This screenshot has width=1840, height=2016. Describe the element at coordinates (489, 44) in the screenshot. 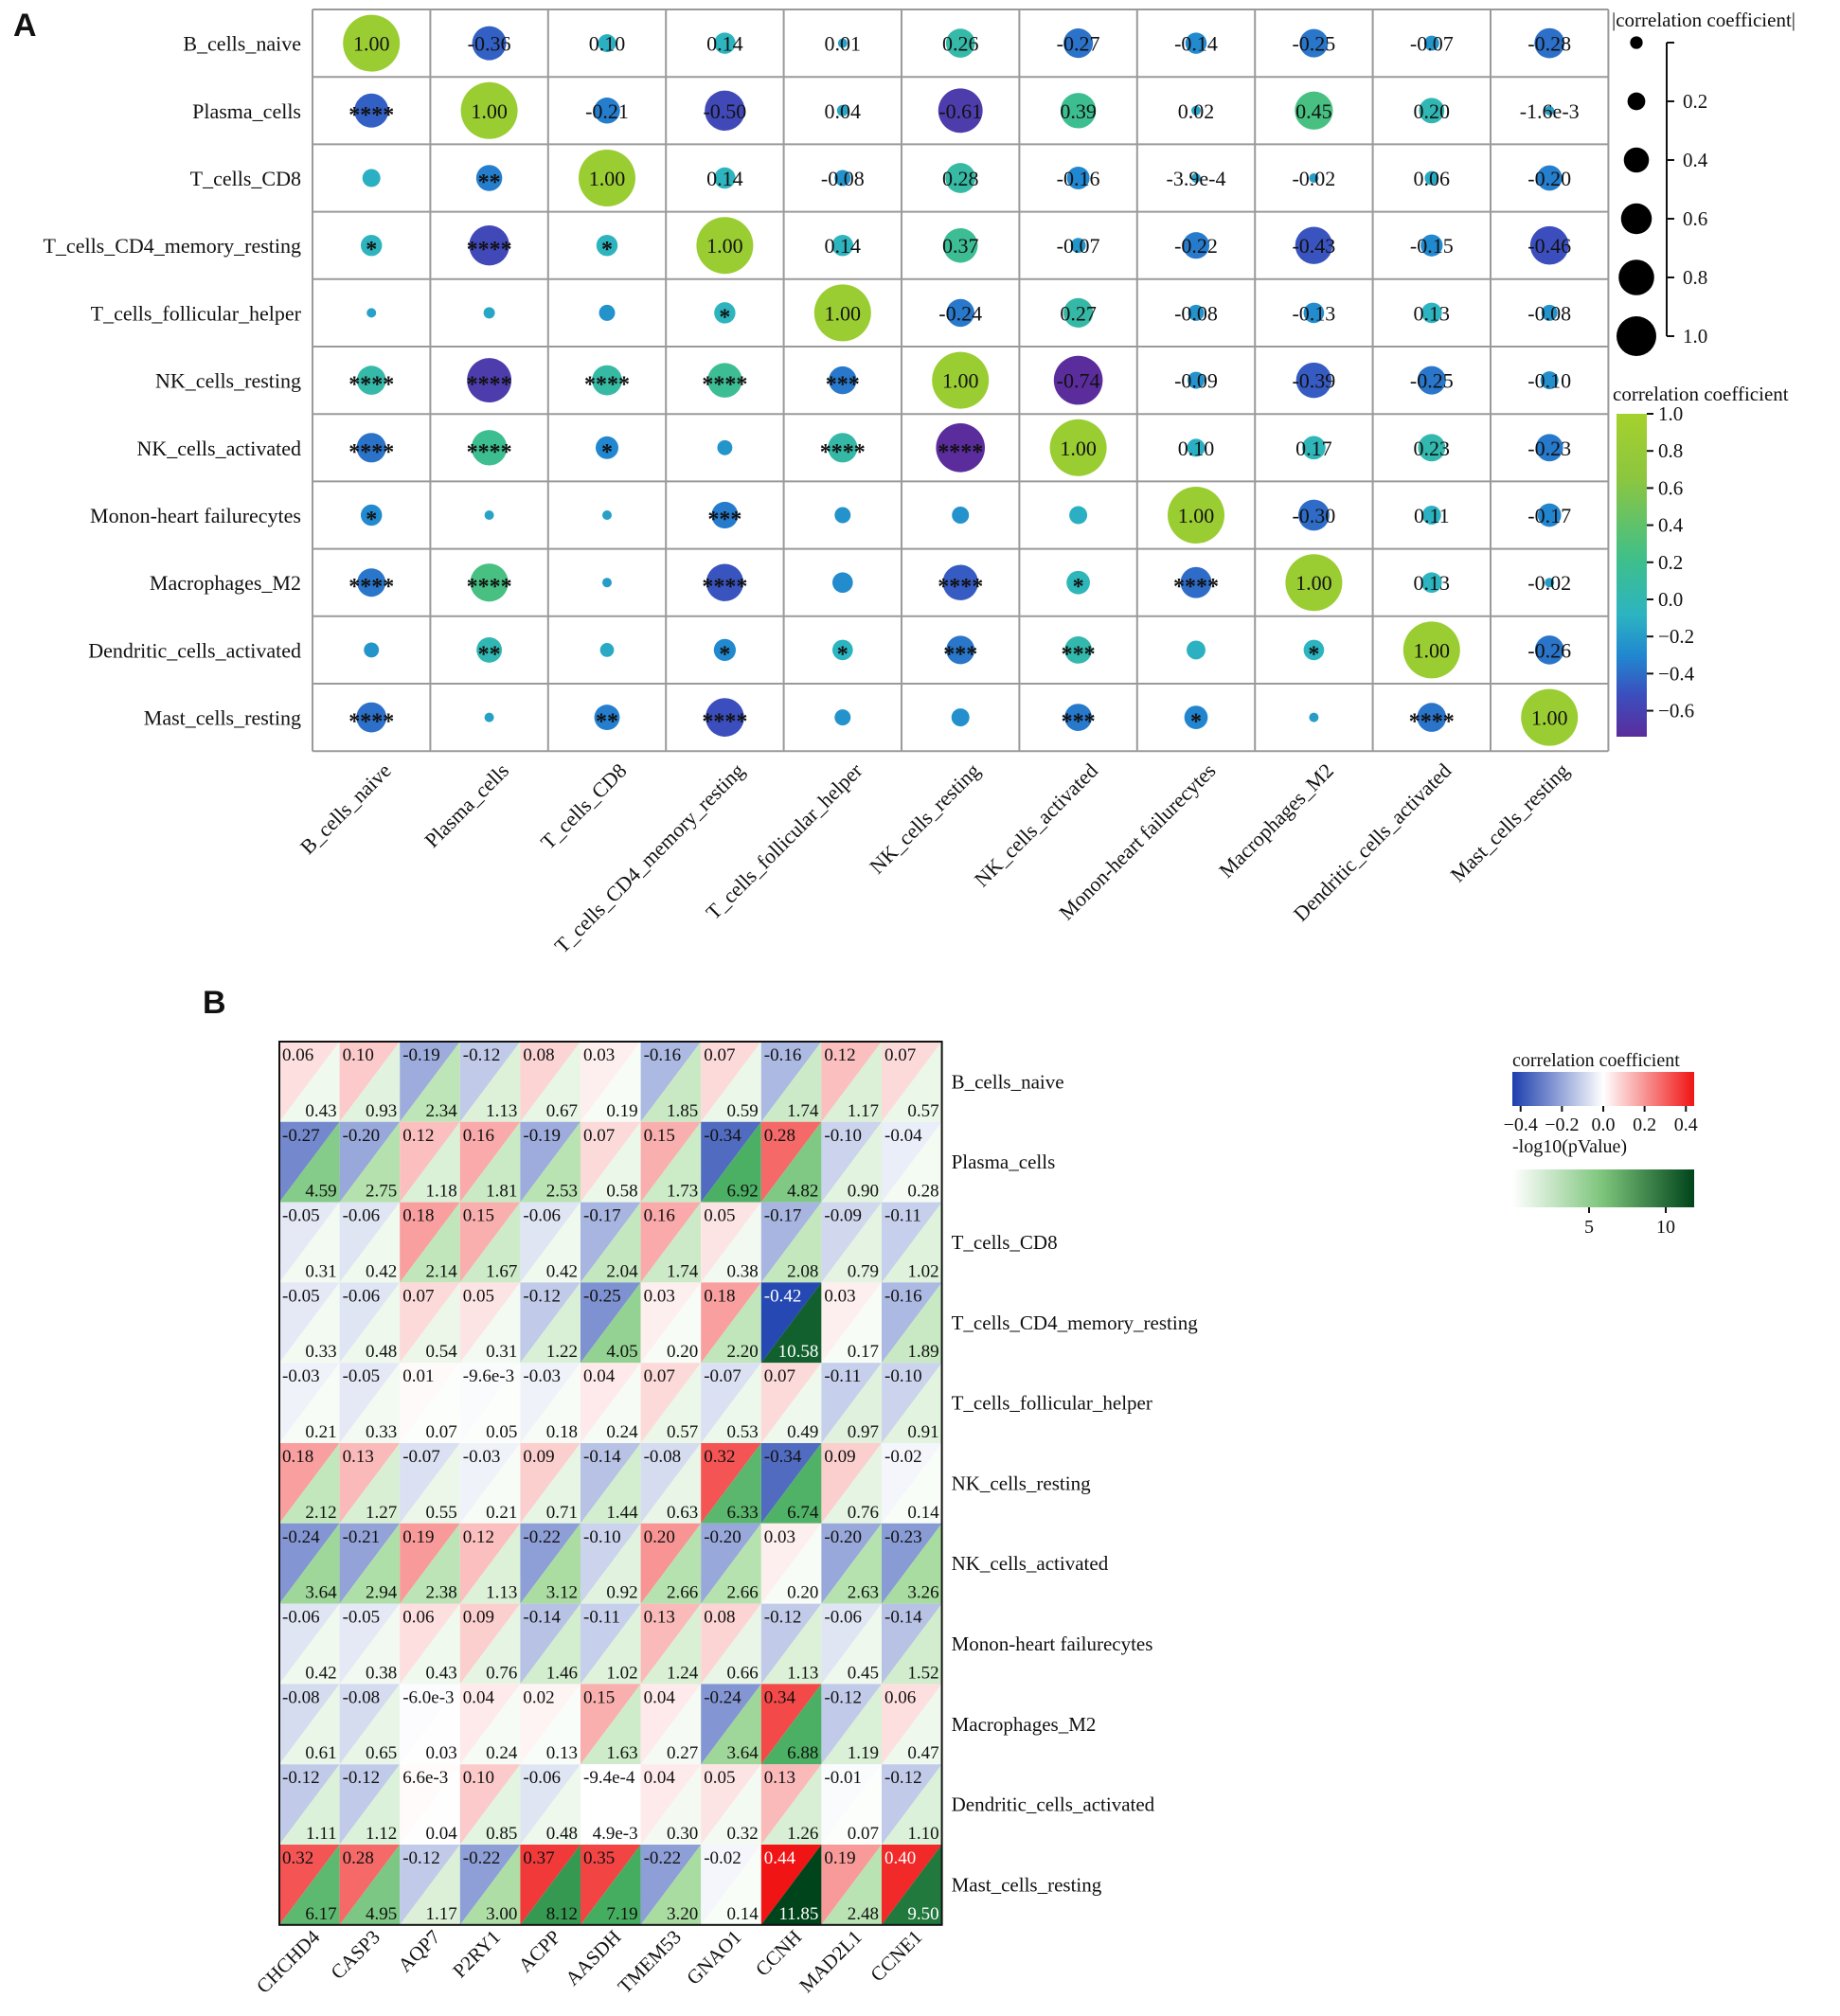

I see `correlation-value: -0.36` at that location.